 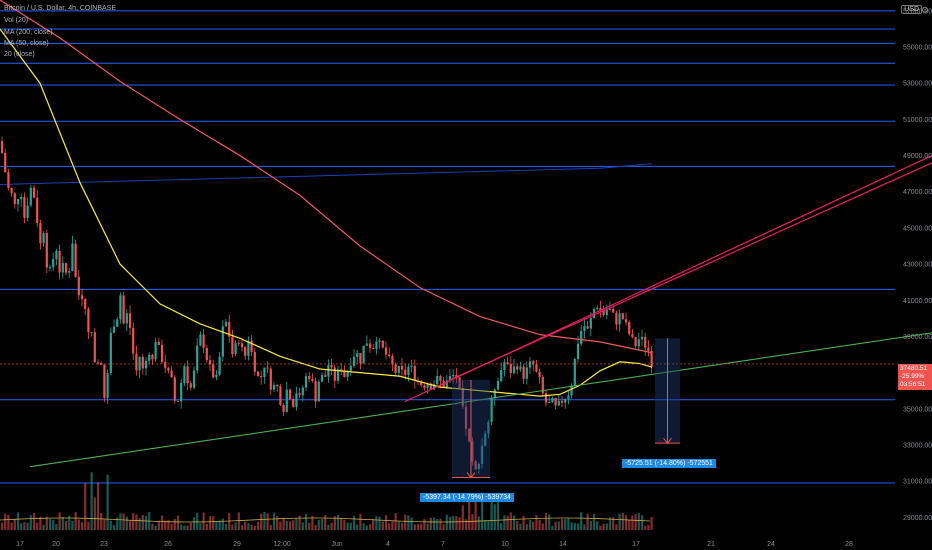 What do you see at coordinates (388, 544) in the screenshot?
I see `x-tick-label: 4` at bounding box center [388, 544].